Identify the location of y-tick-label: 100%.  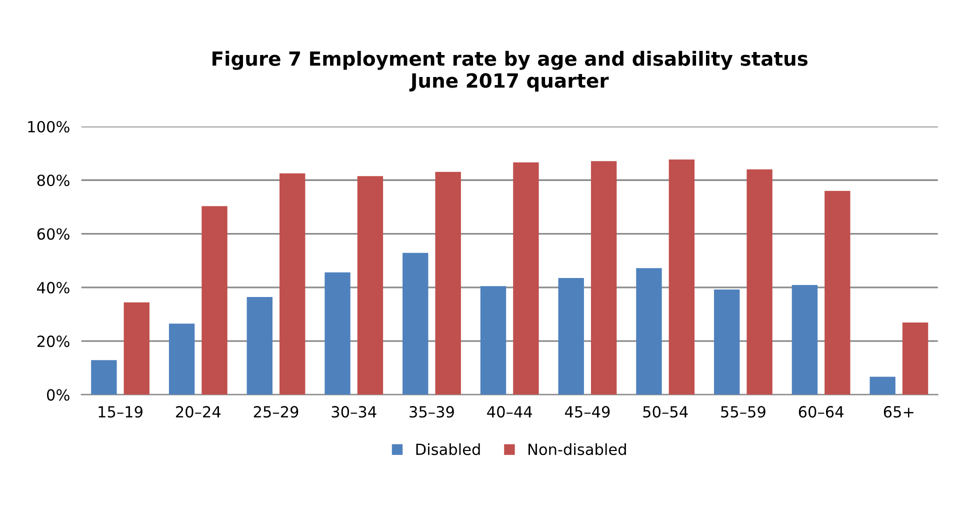
(49, 126).